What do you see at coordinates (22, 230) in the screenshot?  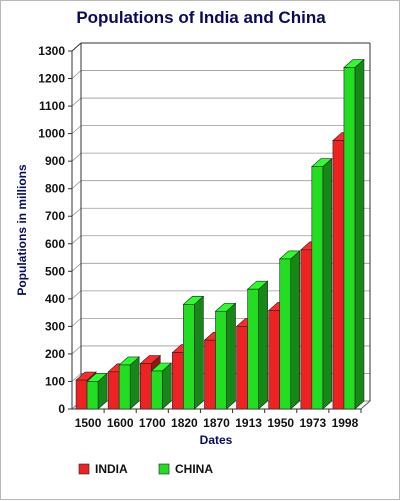 I see `y-axis-label: Populations in millions` at bounding box center [22, 230].